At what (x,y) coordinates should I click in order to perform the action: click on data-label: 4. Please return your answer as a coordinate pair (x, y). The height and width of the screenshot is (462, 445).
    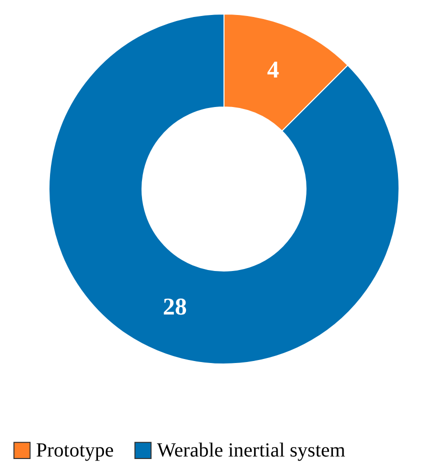
    Looking at the image, I should click on (273, 70).